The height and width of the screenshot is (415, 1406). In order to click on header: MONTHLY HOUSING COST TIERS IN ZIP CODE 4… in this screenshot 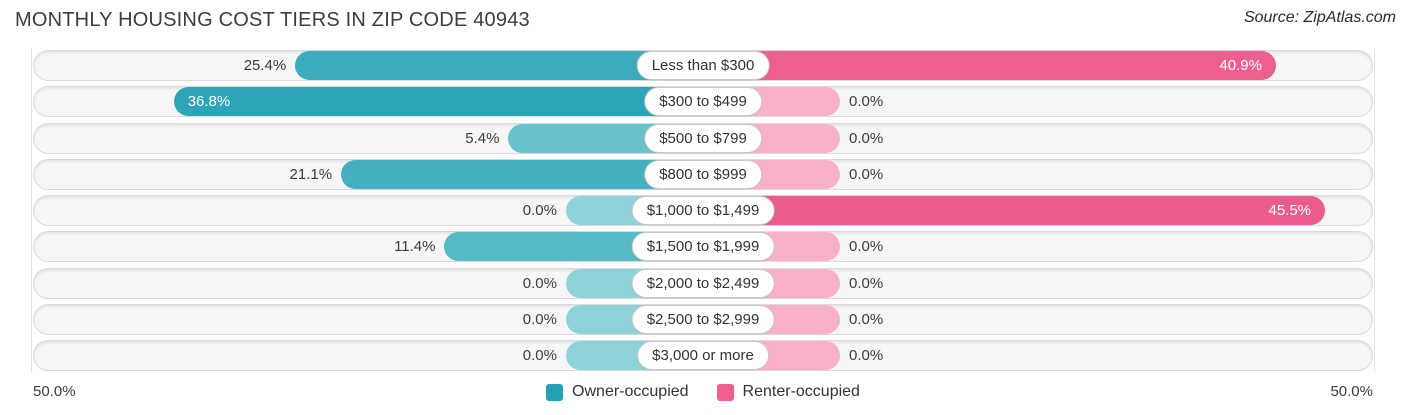, I will do `click(703, 23)`.